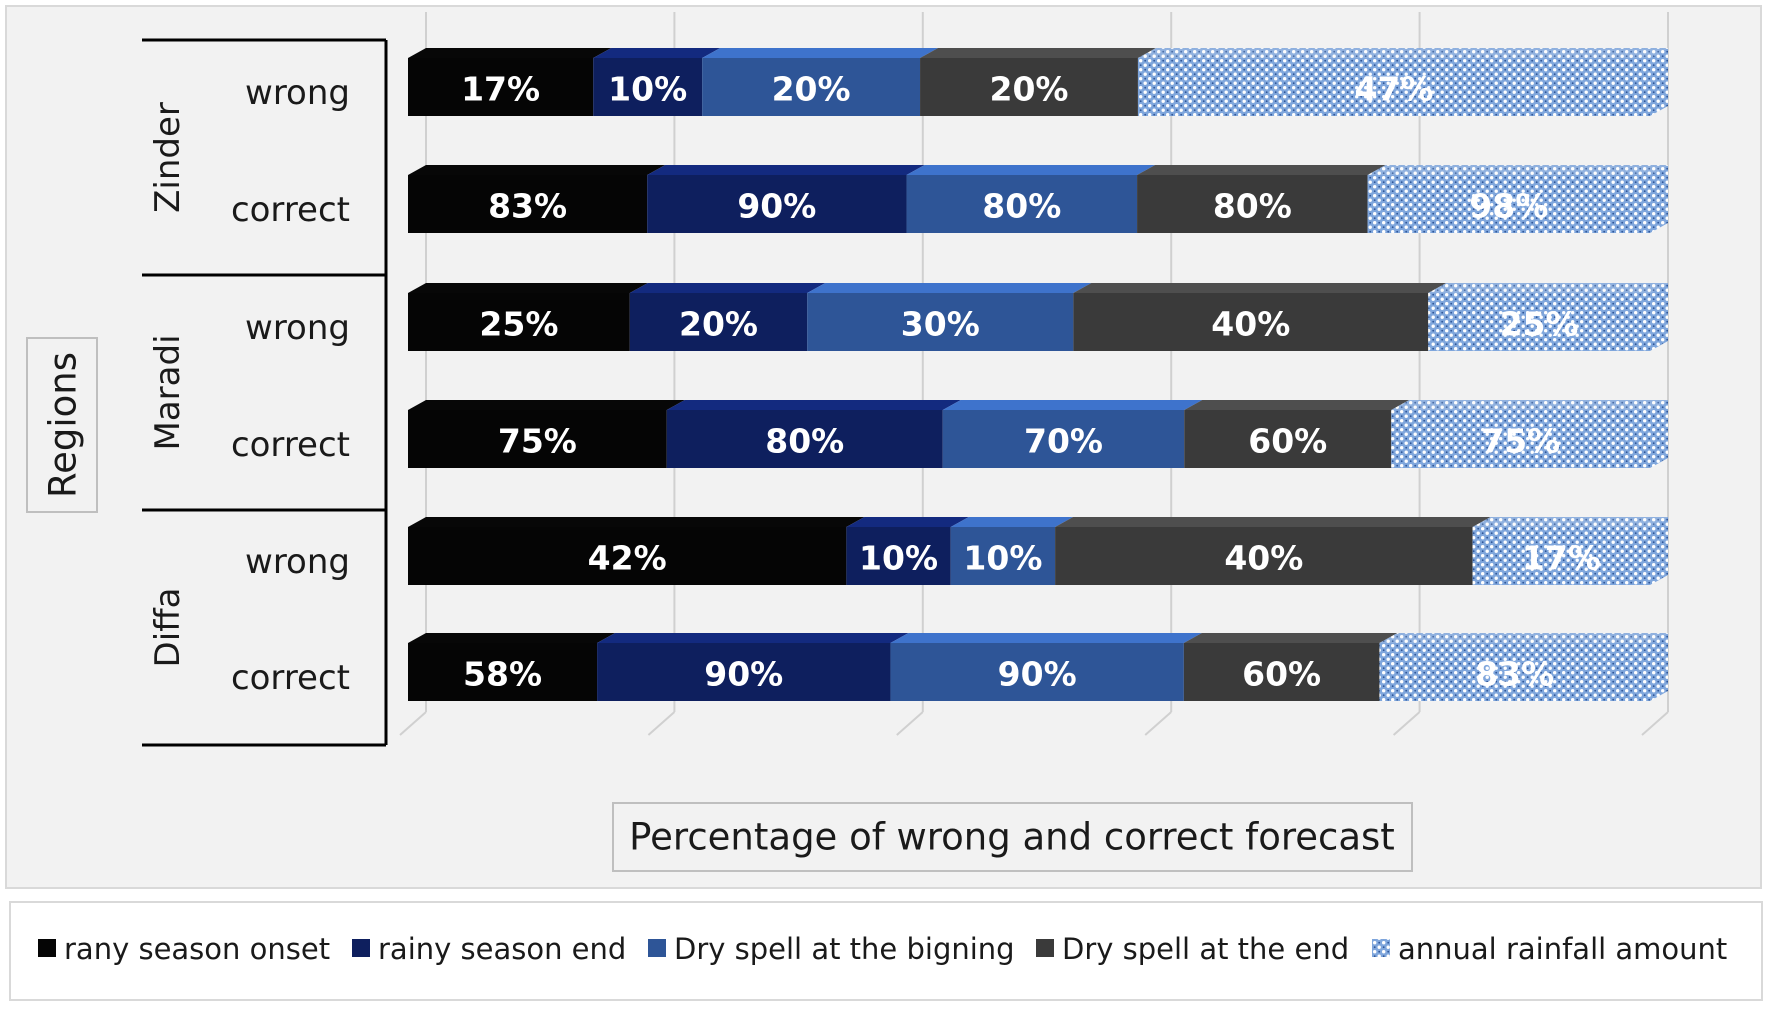  Describe the element at coordinates (804, 441) in the screenshot. I see `data-label-rainy-season-end: 80%` at that location.